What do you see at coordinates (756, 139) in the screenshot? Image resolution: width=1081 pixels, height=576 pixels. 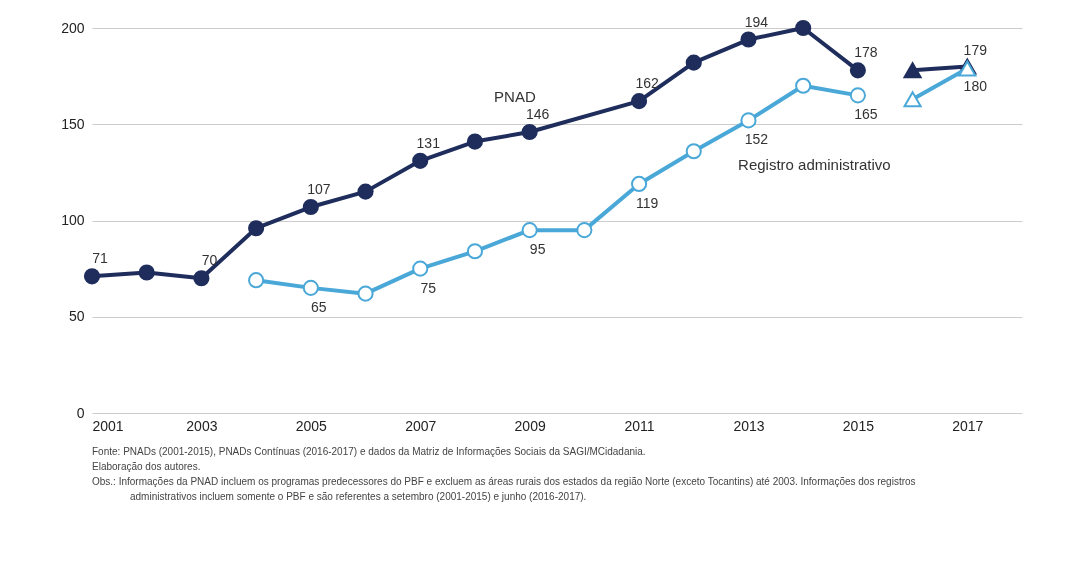 I see `data-label: 152` at bounding box center [756, 139].